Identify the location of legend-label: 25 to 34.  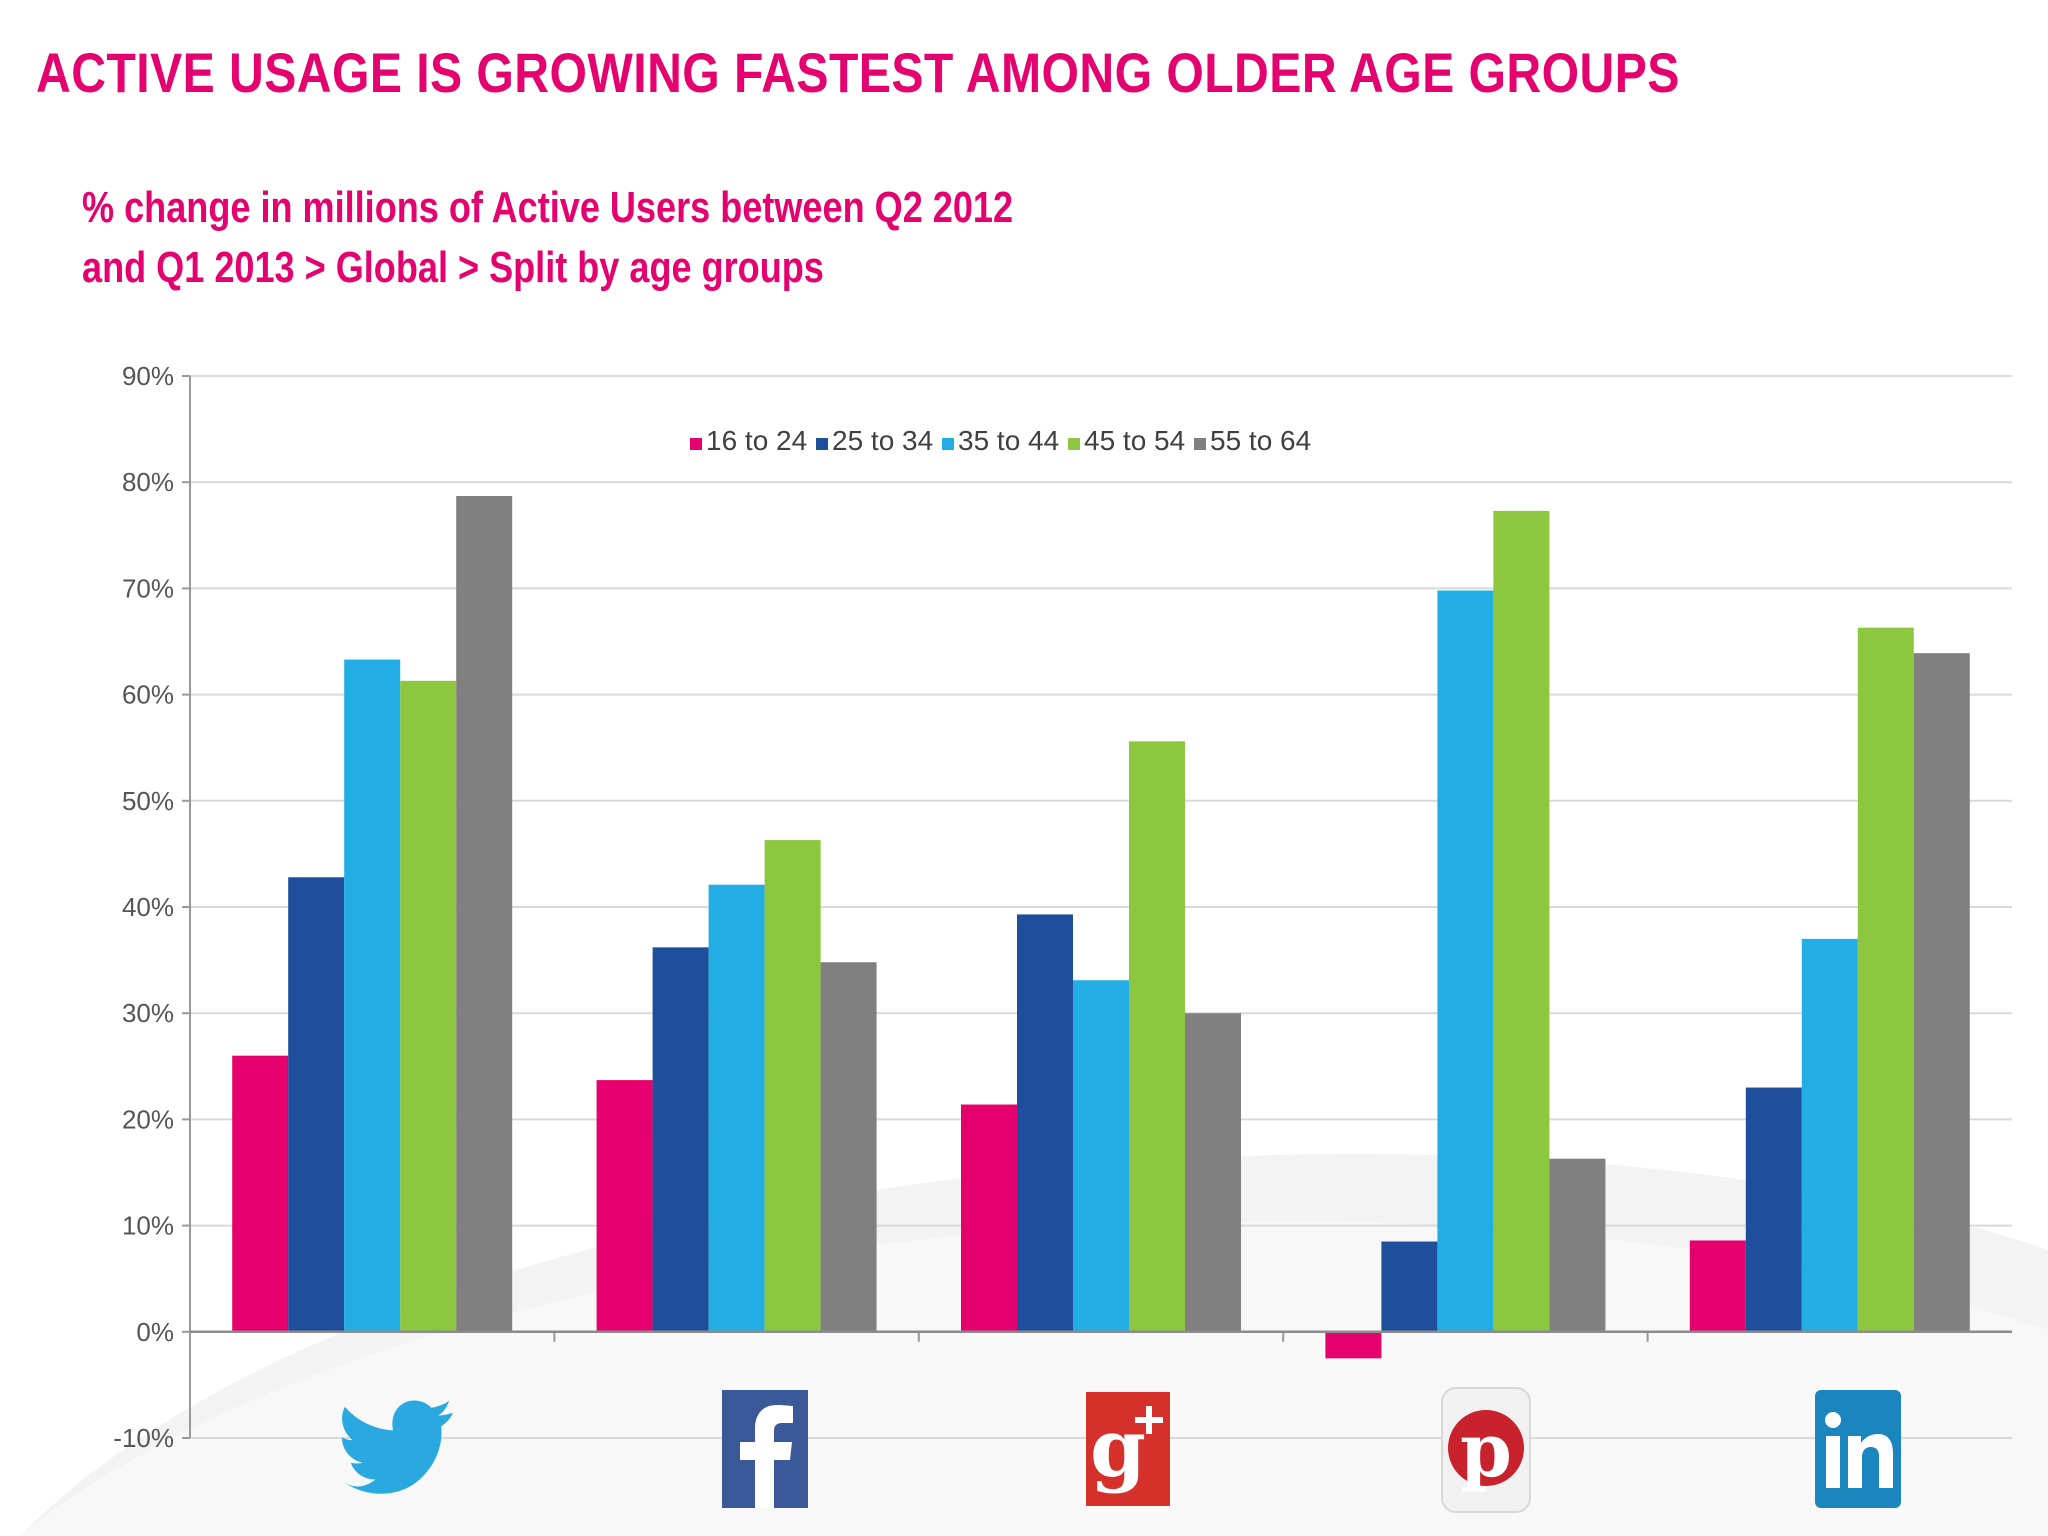
(882, 440).